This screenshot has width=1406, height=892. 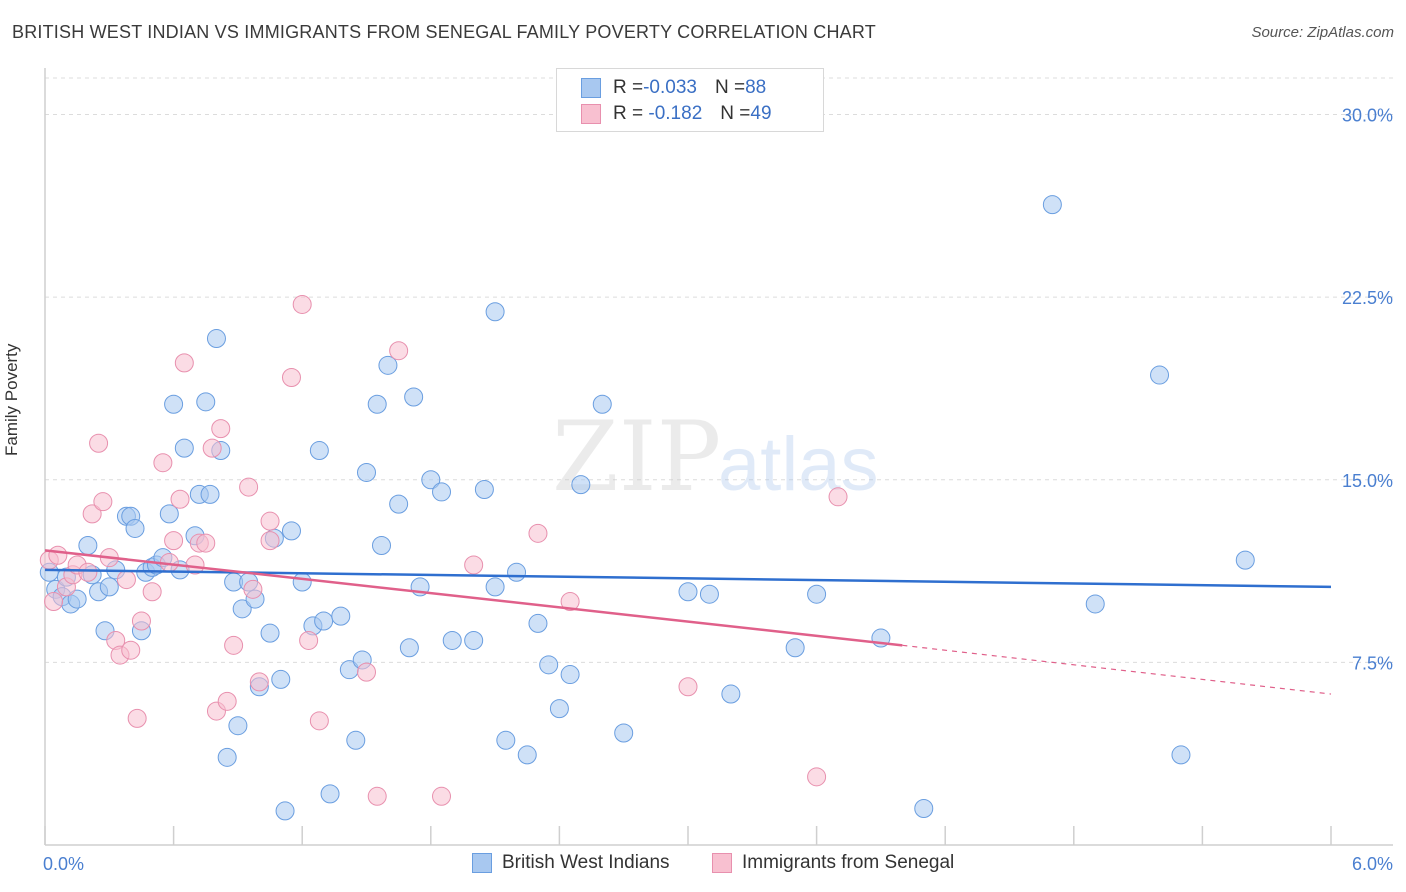 I want to click on legend-swatch-pink, so click(x=591, y=114).